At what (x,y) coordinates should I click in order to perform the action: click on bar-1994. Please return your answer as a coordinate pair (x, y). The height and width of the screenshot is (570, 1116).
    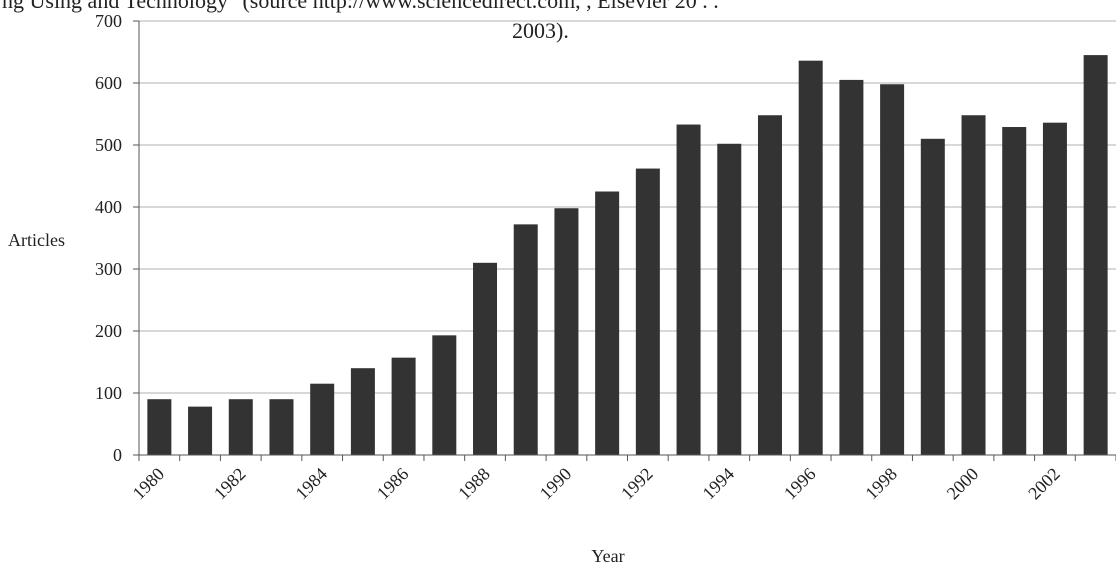
    Looking at the image, I should click on (729, 299).